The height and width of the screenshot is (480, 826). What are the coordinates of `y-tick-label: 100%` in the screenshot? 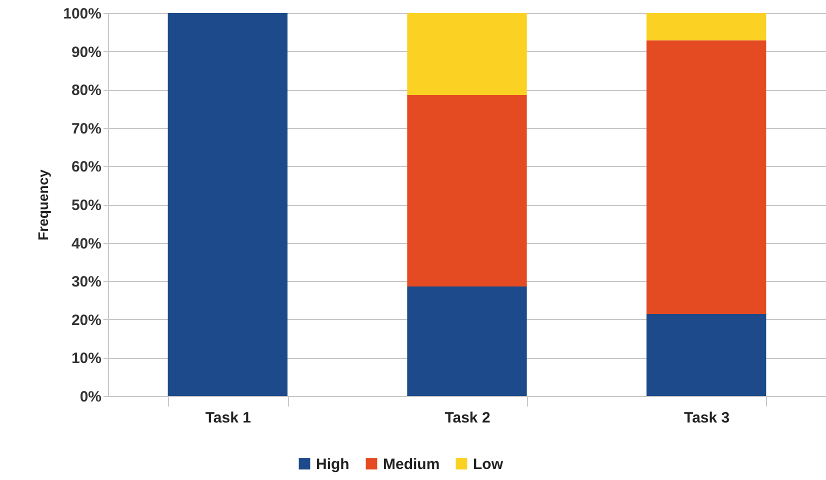 It's located at (82, 14).